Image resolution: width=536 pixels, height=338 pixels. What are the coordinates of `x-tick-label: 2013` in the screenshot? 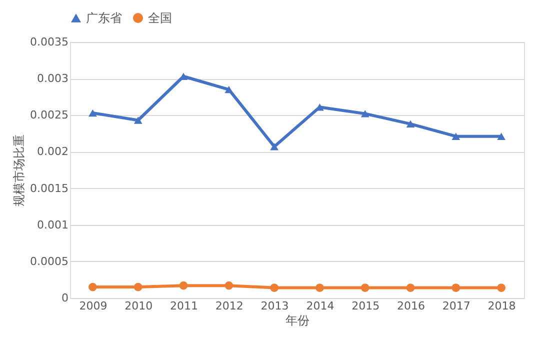 It's located at (274, 306).